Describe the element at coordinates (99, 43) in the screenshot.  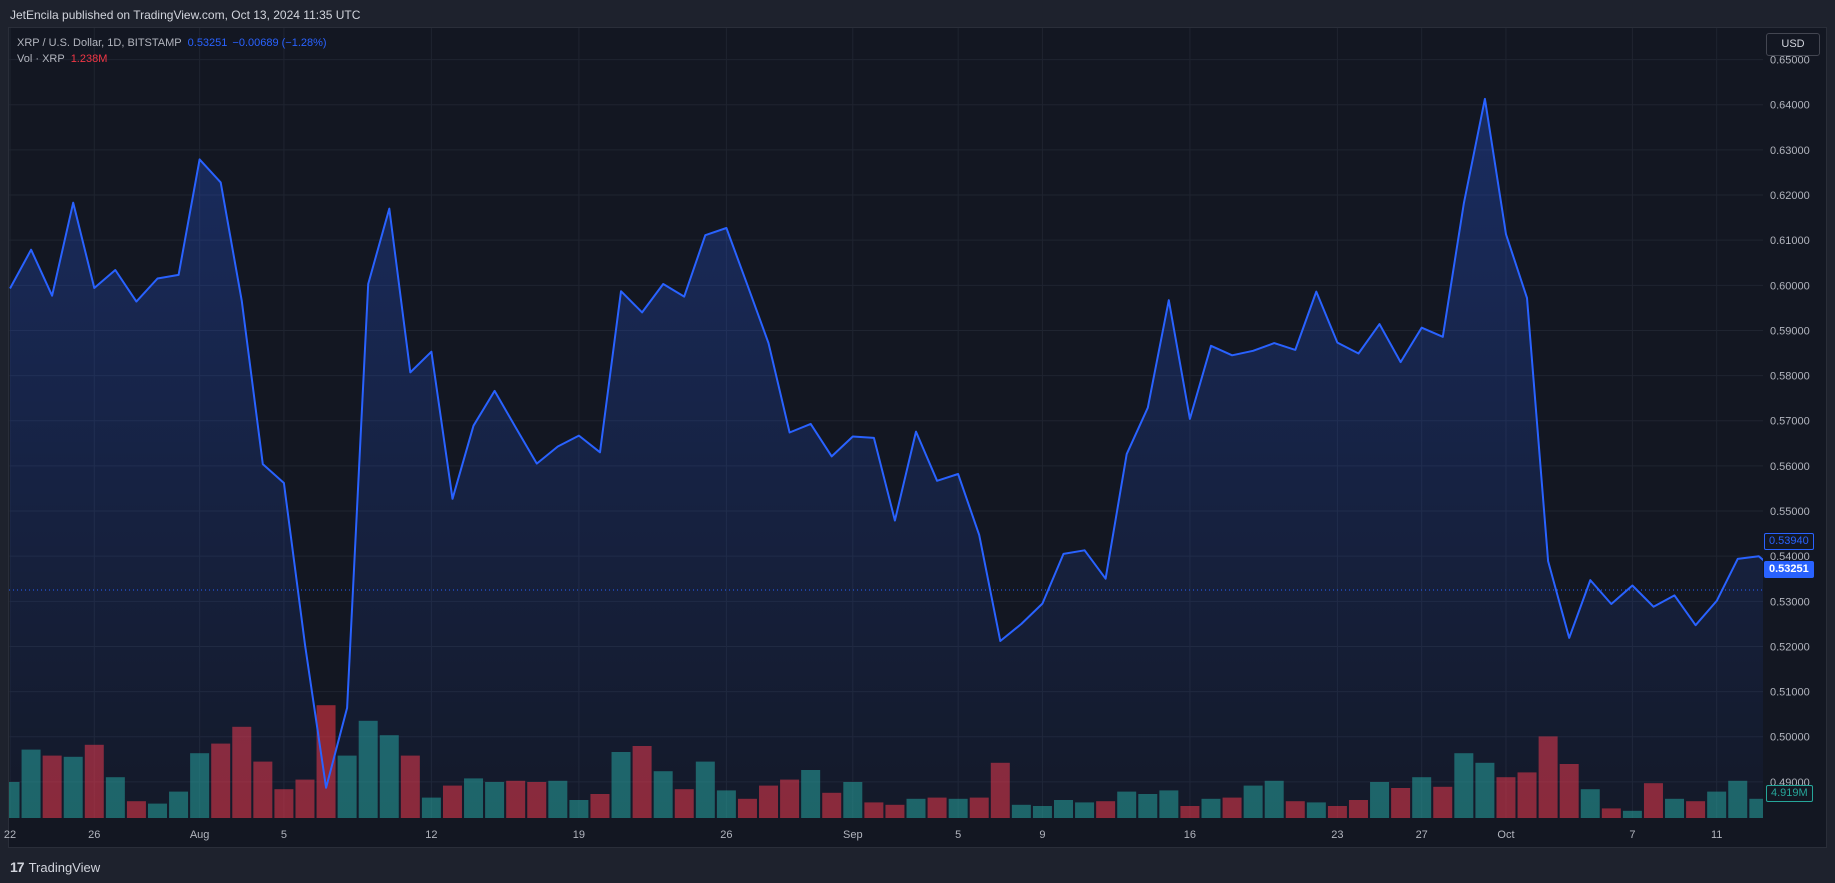
I see `symbol-title: XRP / U.S. Dollar, 1D, BITSTAMP` at that location.